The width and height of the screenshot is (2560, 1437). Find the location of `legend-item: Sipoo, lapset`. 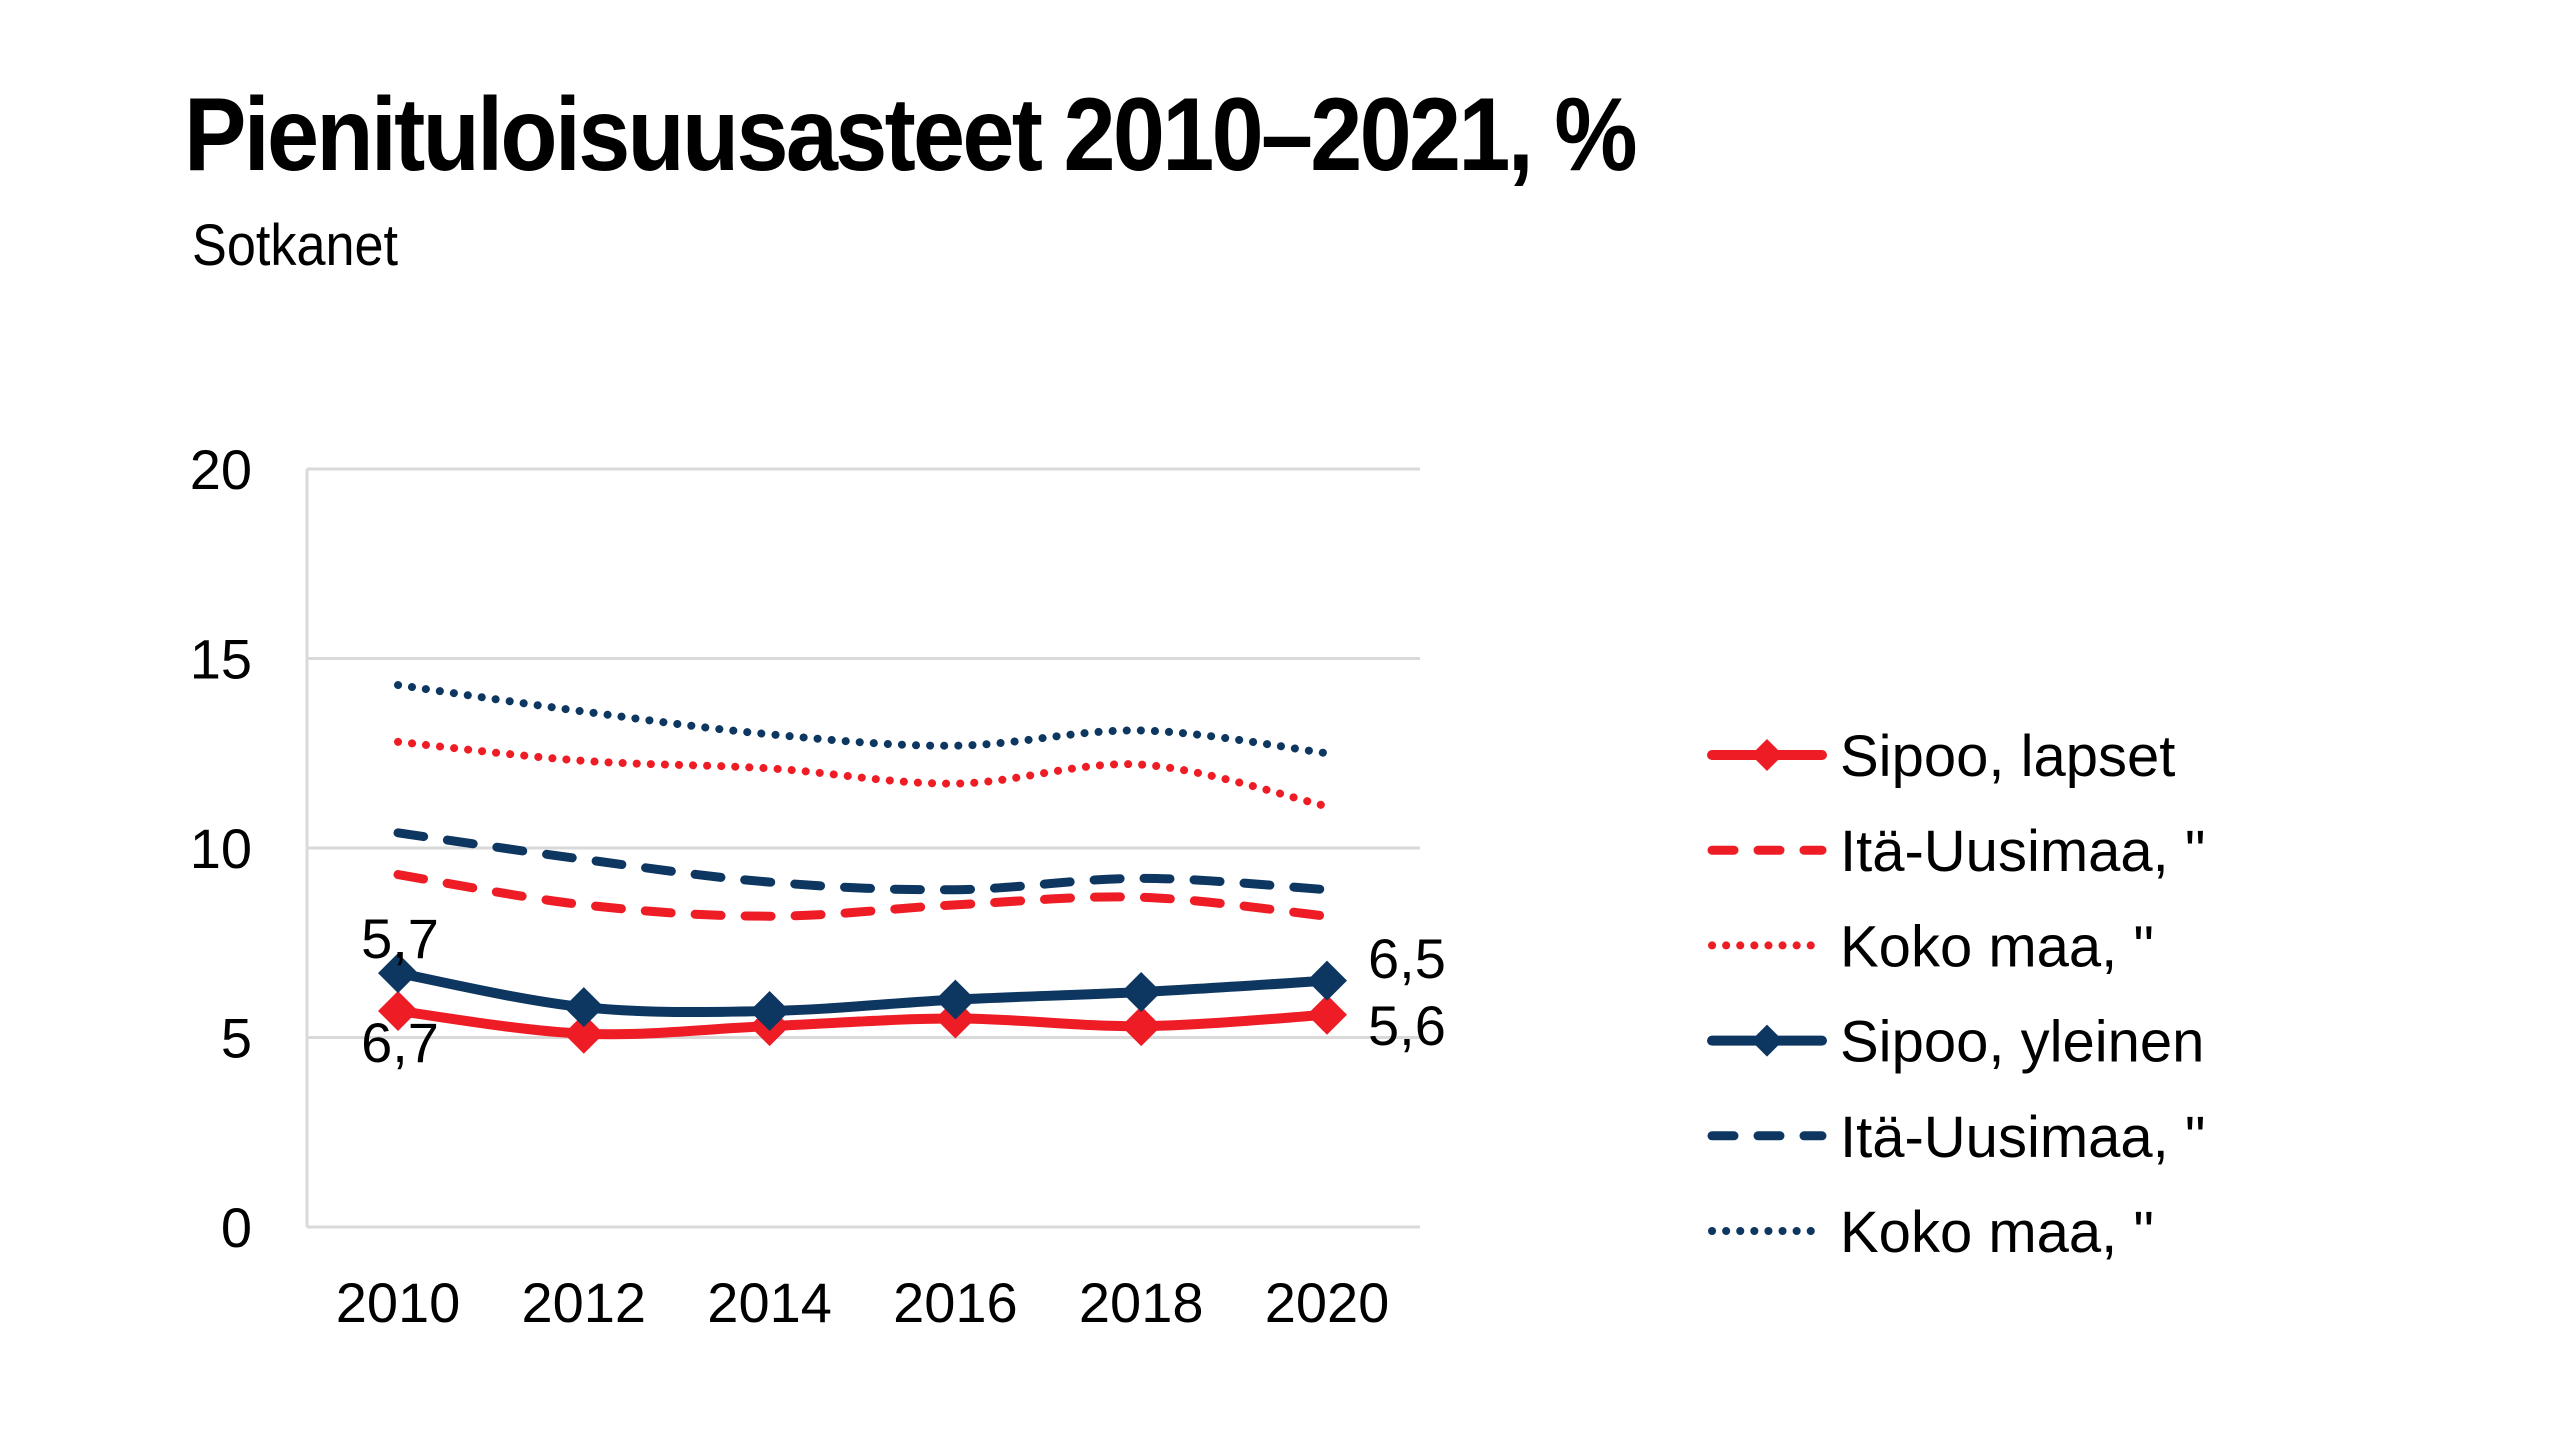

legend-item: Sipoo, lapset is located at coordinates (1941, 756).